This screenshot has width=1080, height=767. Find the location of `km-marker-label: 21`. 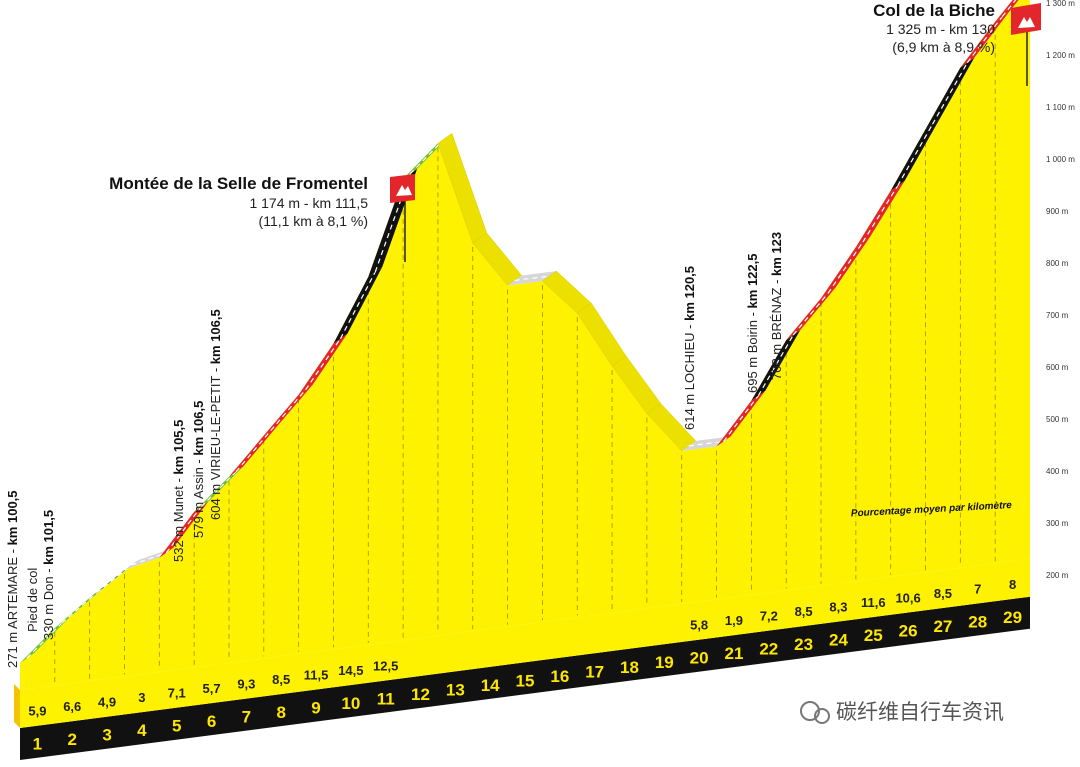

km-marker-label: 21 is located at coordinates (734, 653).